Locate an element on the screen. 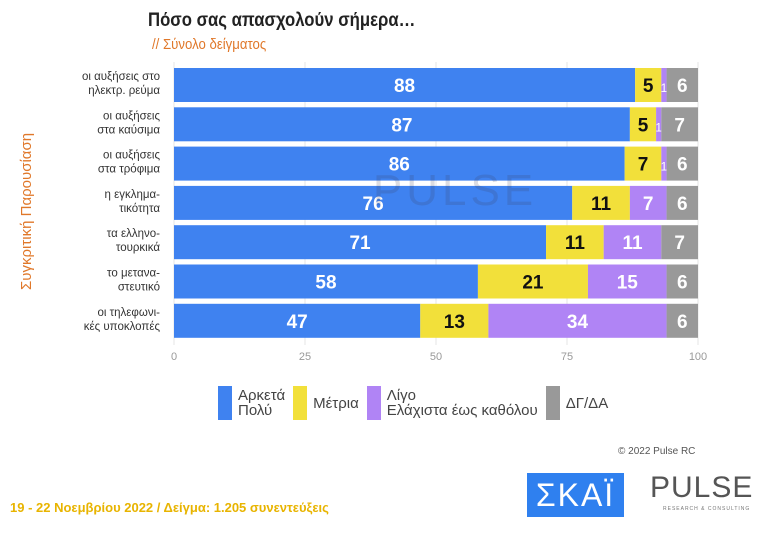  category-label: κές υποκλοπές is located at coordinates (122, 327).